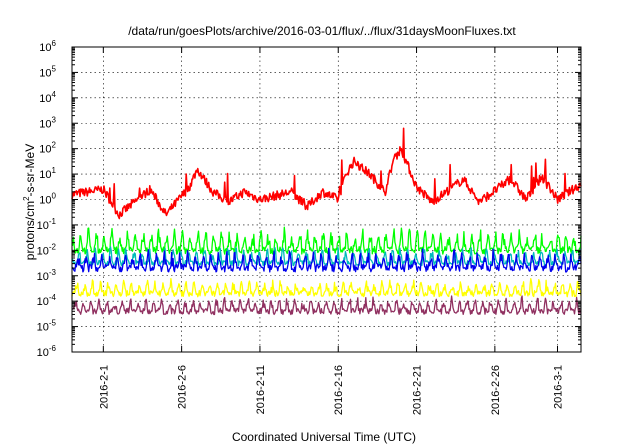  What do you see at coordinates (47, 351) in the screenshot?
I see `y-tick-label: 10⁻⁶` at bounding box center [47, 351].